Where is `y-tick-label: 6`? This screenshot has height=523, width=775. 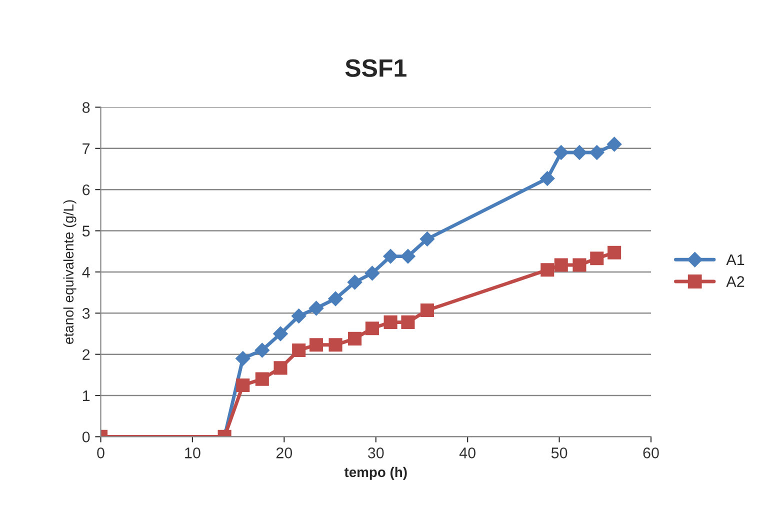
y-tick-label: 6 is located at coordinates (86, 190).